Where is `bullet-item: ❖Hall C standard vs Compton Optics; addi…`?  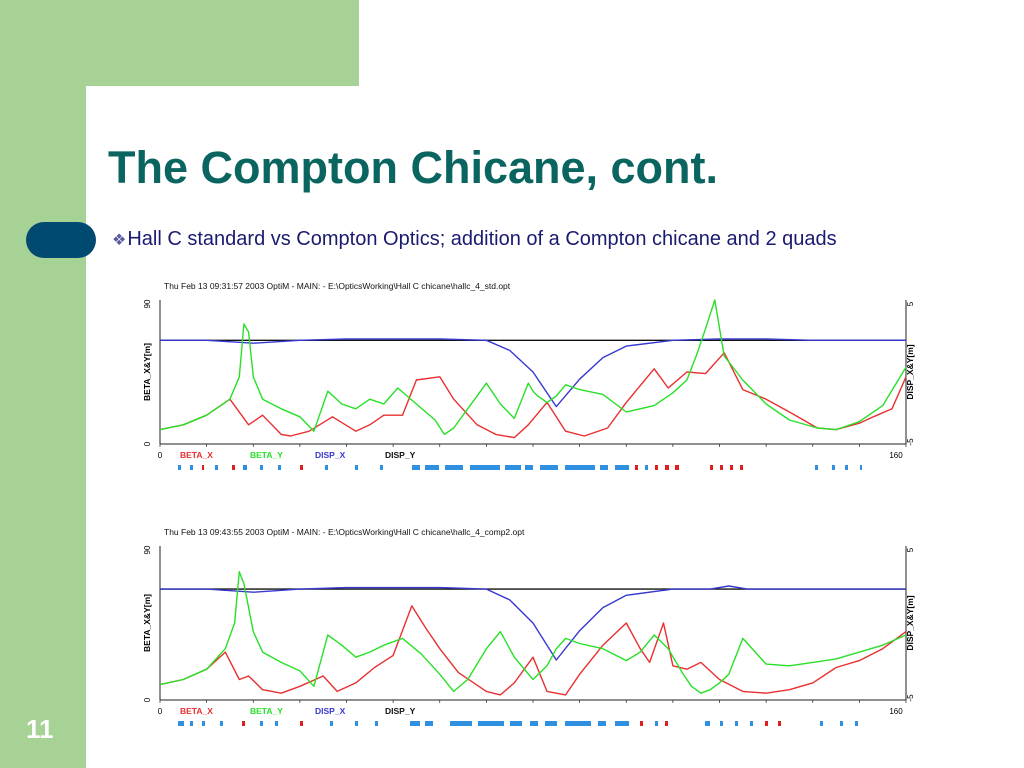 bullet-item: ❖Hall C standard vs Compton Optics; addi… is located at coordinates (474, 239).